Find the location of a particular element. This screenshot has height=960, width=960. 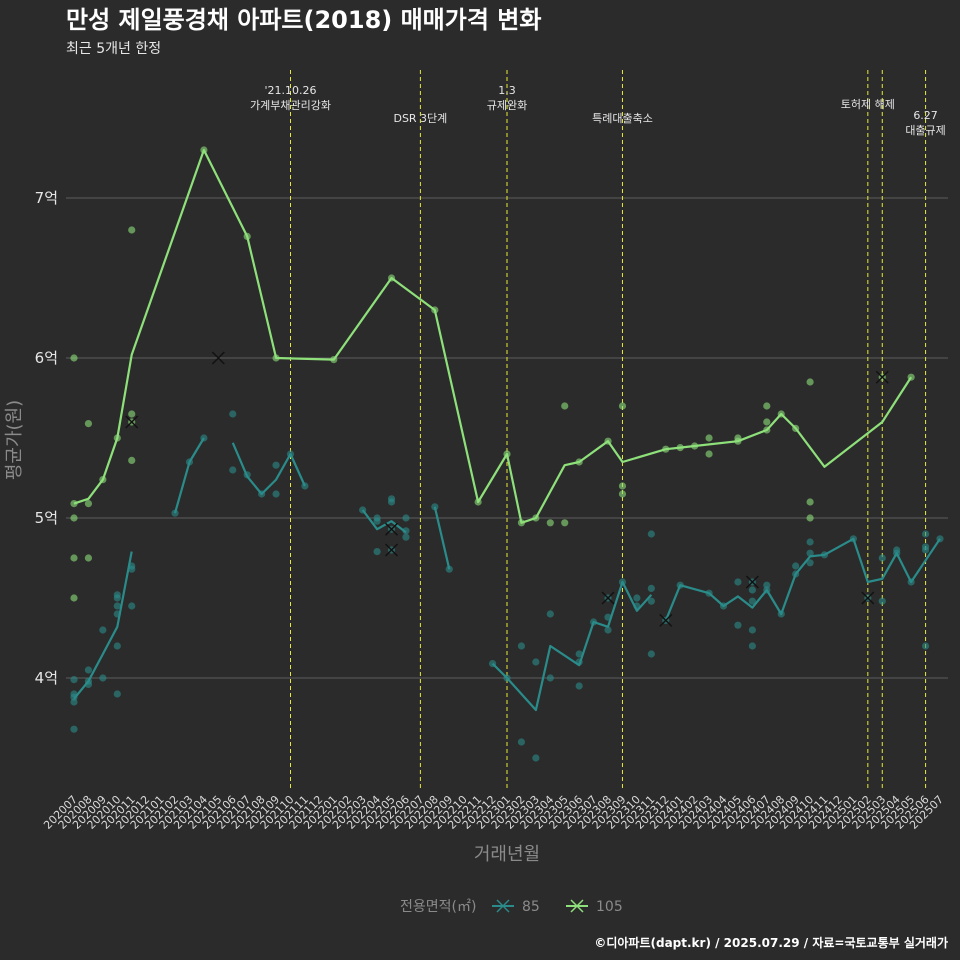

y-tick-label: 4억 is located at coordinates (46, 678).